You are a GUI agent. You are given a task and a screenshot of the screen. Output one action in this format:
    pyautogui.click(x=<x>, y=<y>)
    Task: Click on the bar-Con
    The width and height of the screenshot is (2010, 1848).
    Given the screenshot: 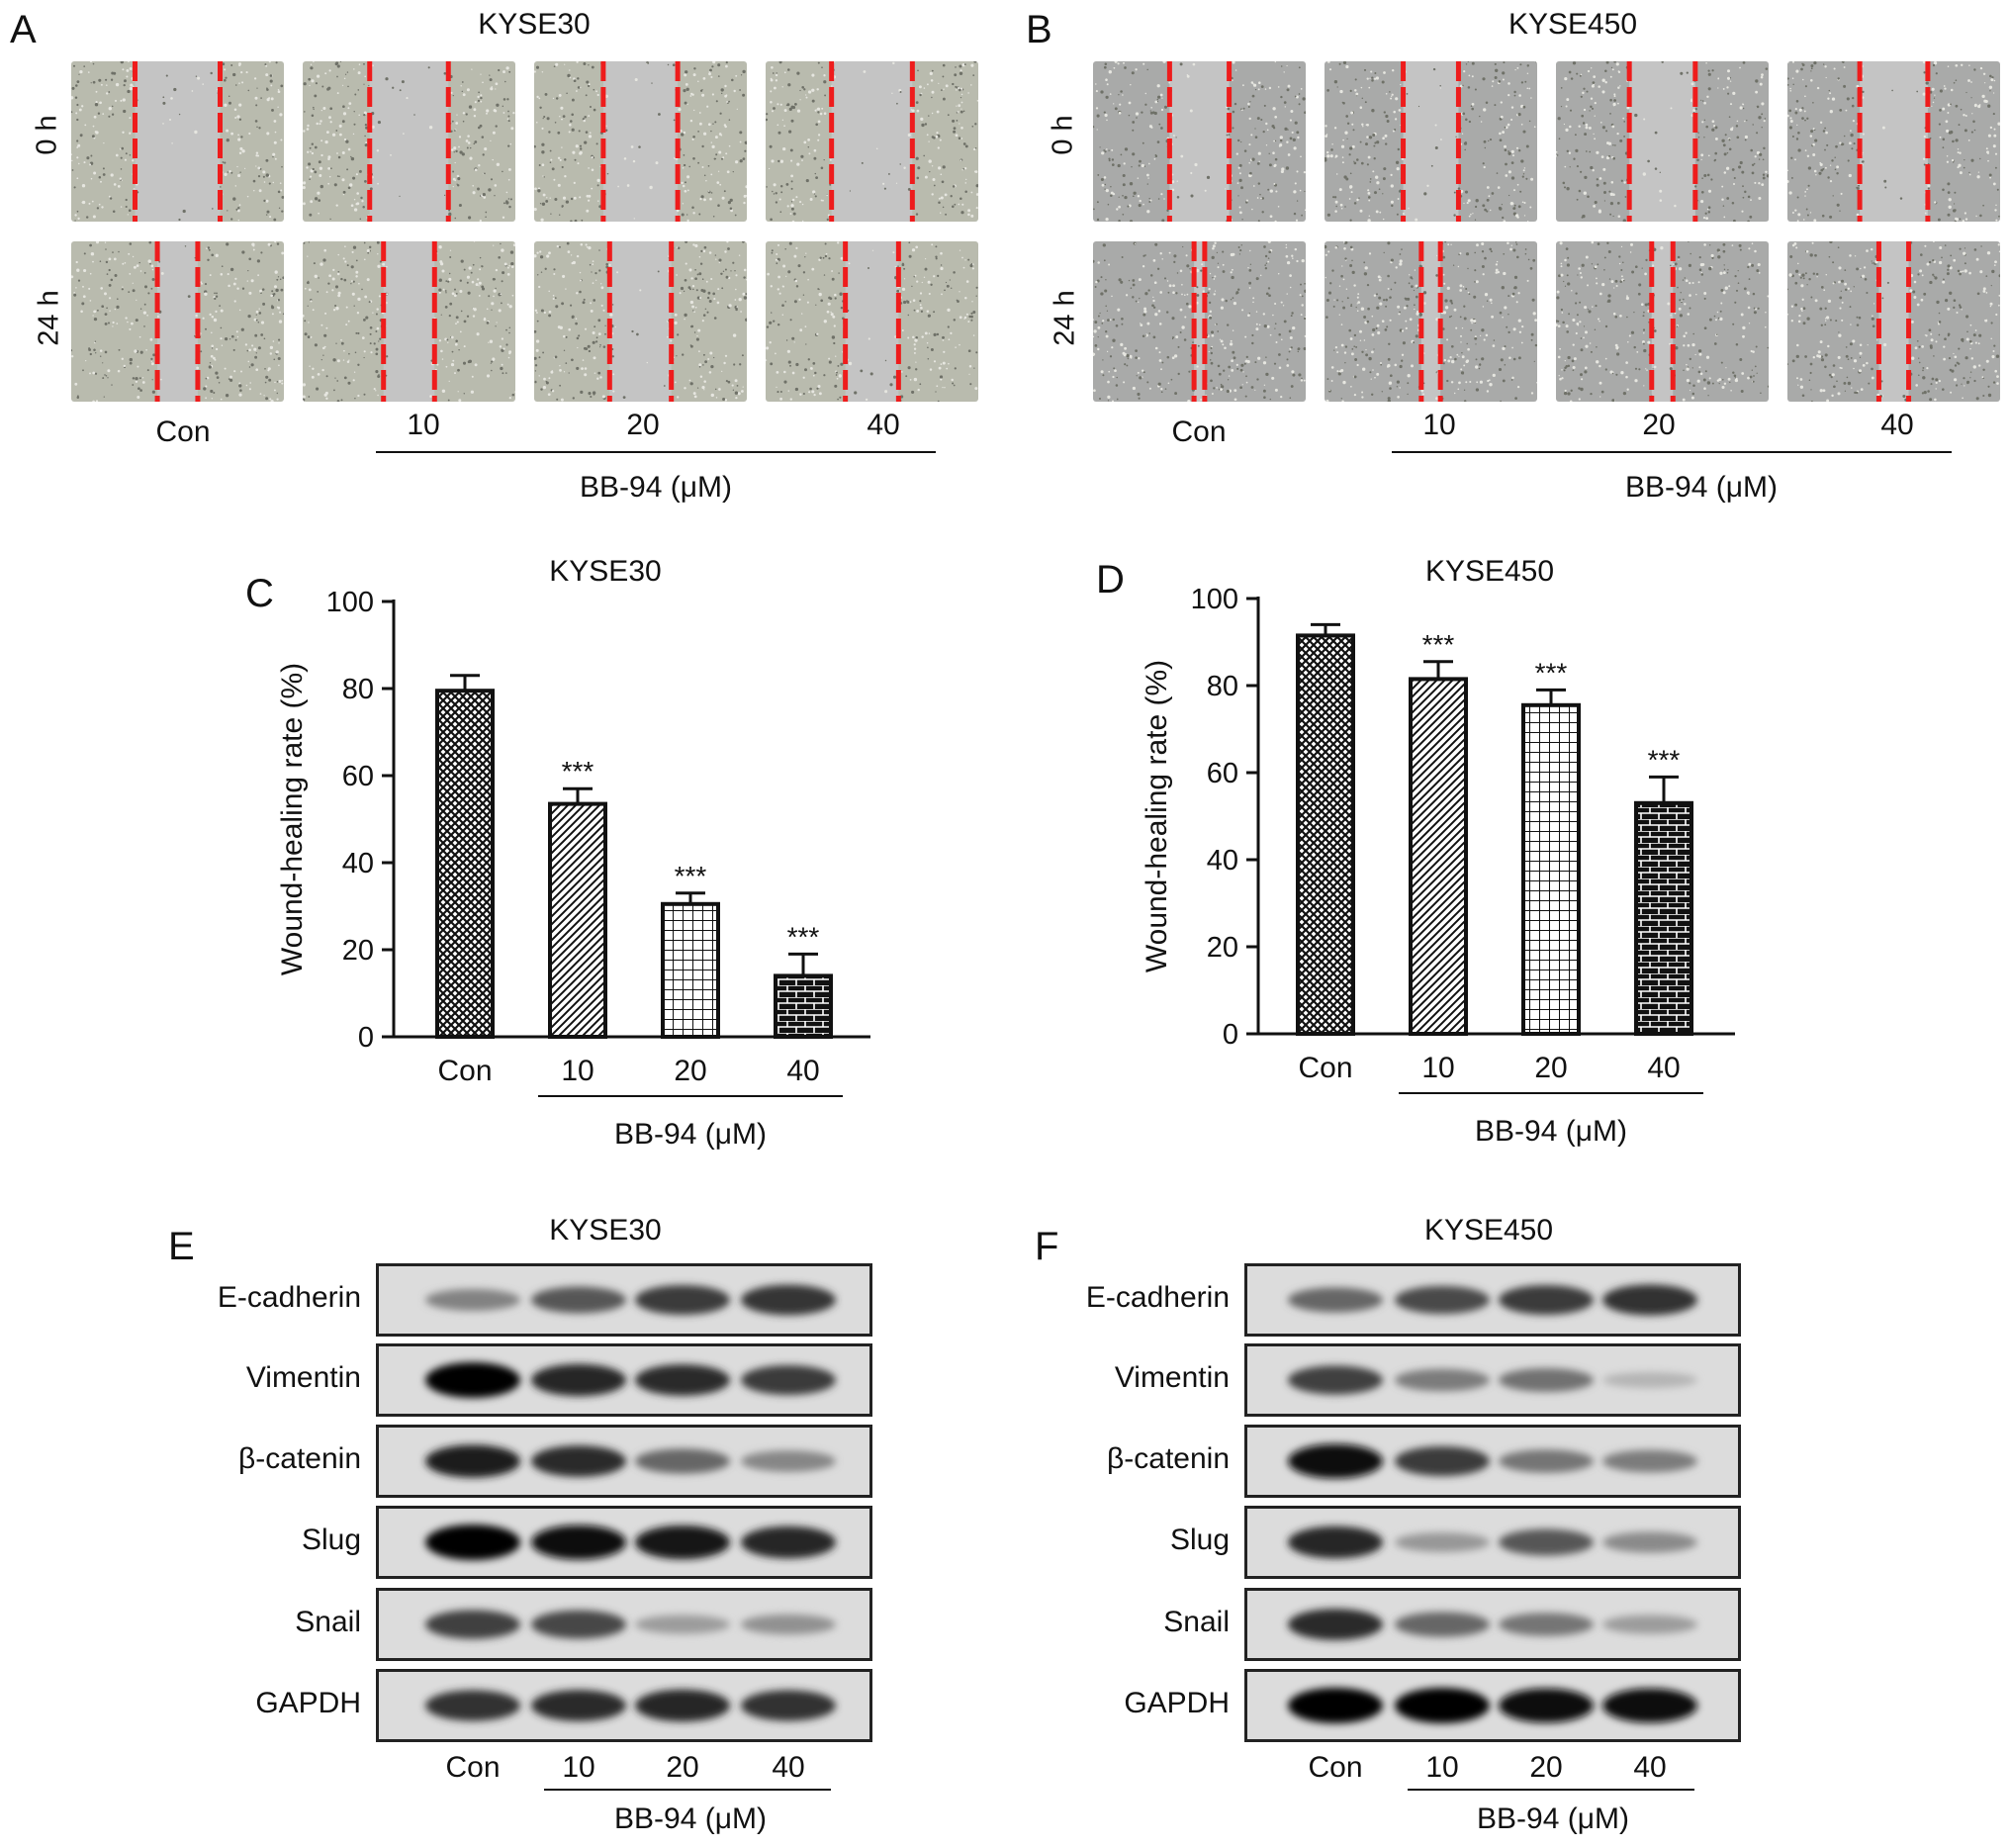 What is the action you would take?
    pyautogui.click(x=1325, y=835)
    